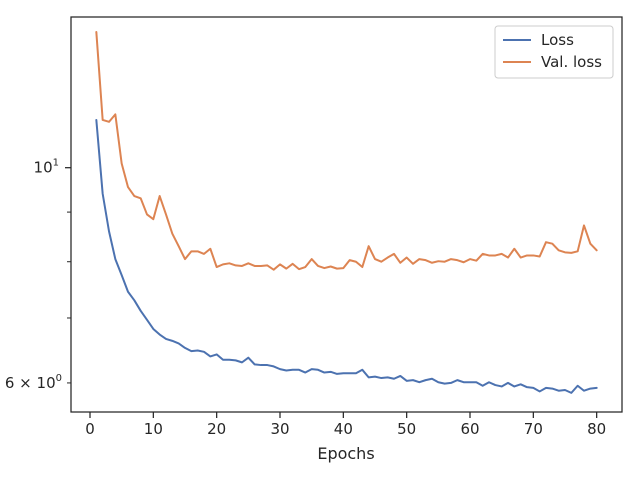  I want to click on legend-label-0: Loss, so click(557, 40).